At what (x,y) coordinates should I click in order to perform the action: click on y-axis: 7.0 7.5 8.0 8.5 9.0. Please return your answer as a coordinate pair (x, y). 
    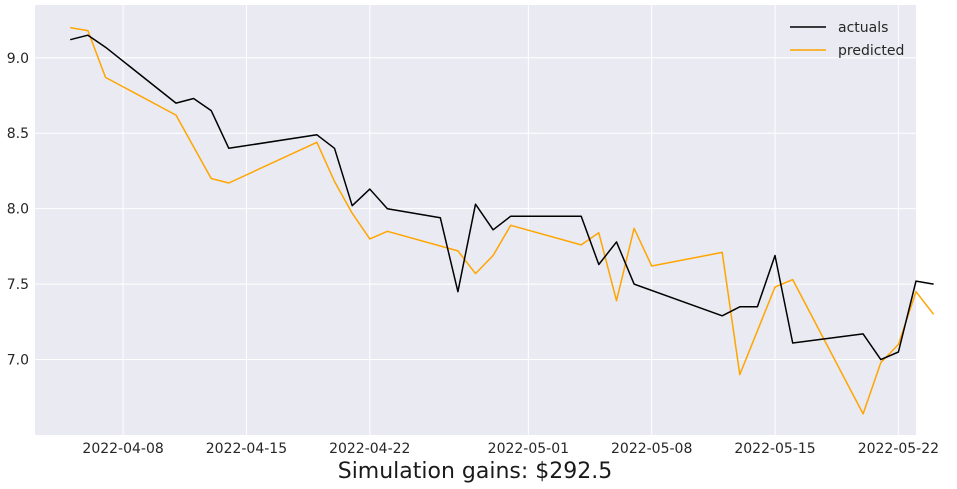
    Looking at the image, I should click on (18, 210).